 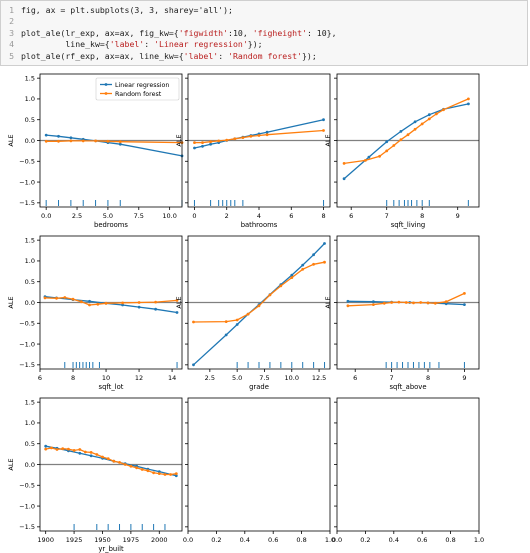 What do you see at coordinates (422, 540) in the screenshot?
I see `x-tick-label: 0.6` at bounding box center [422, 540].